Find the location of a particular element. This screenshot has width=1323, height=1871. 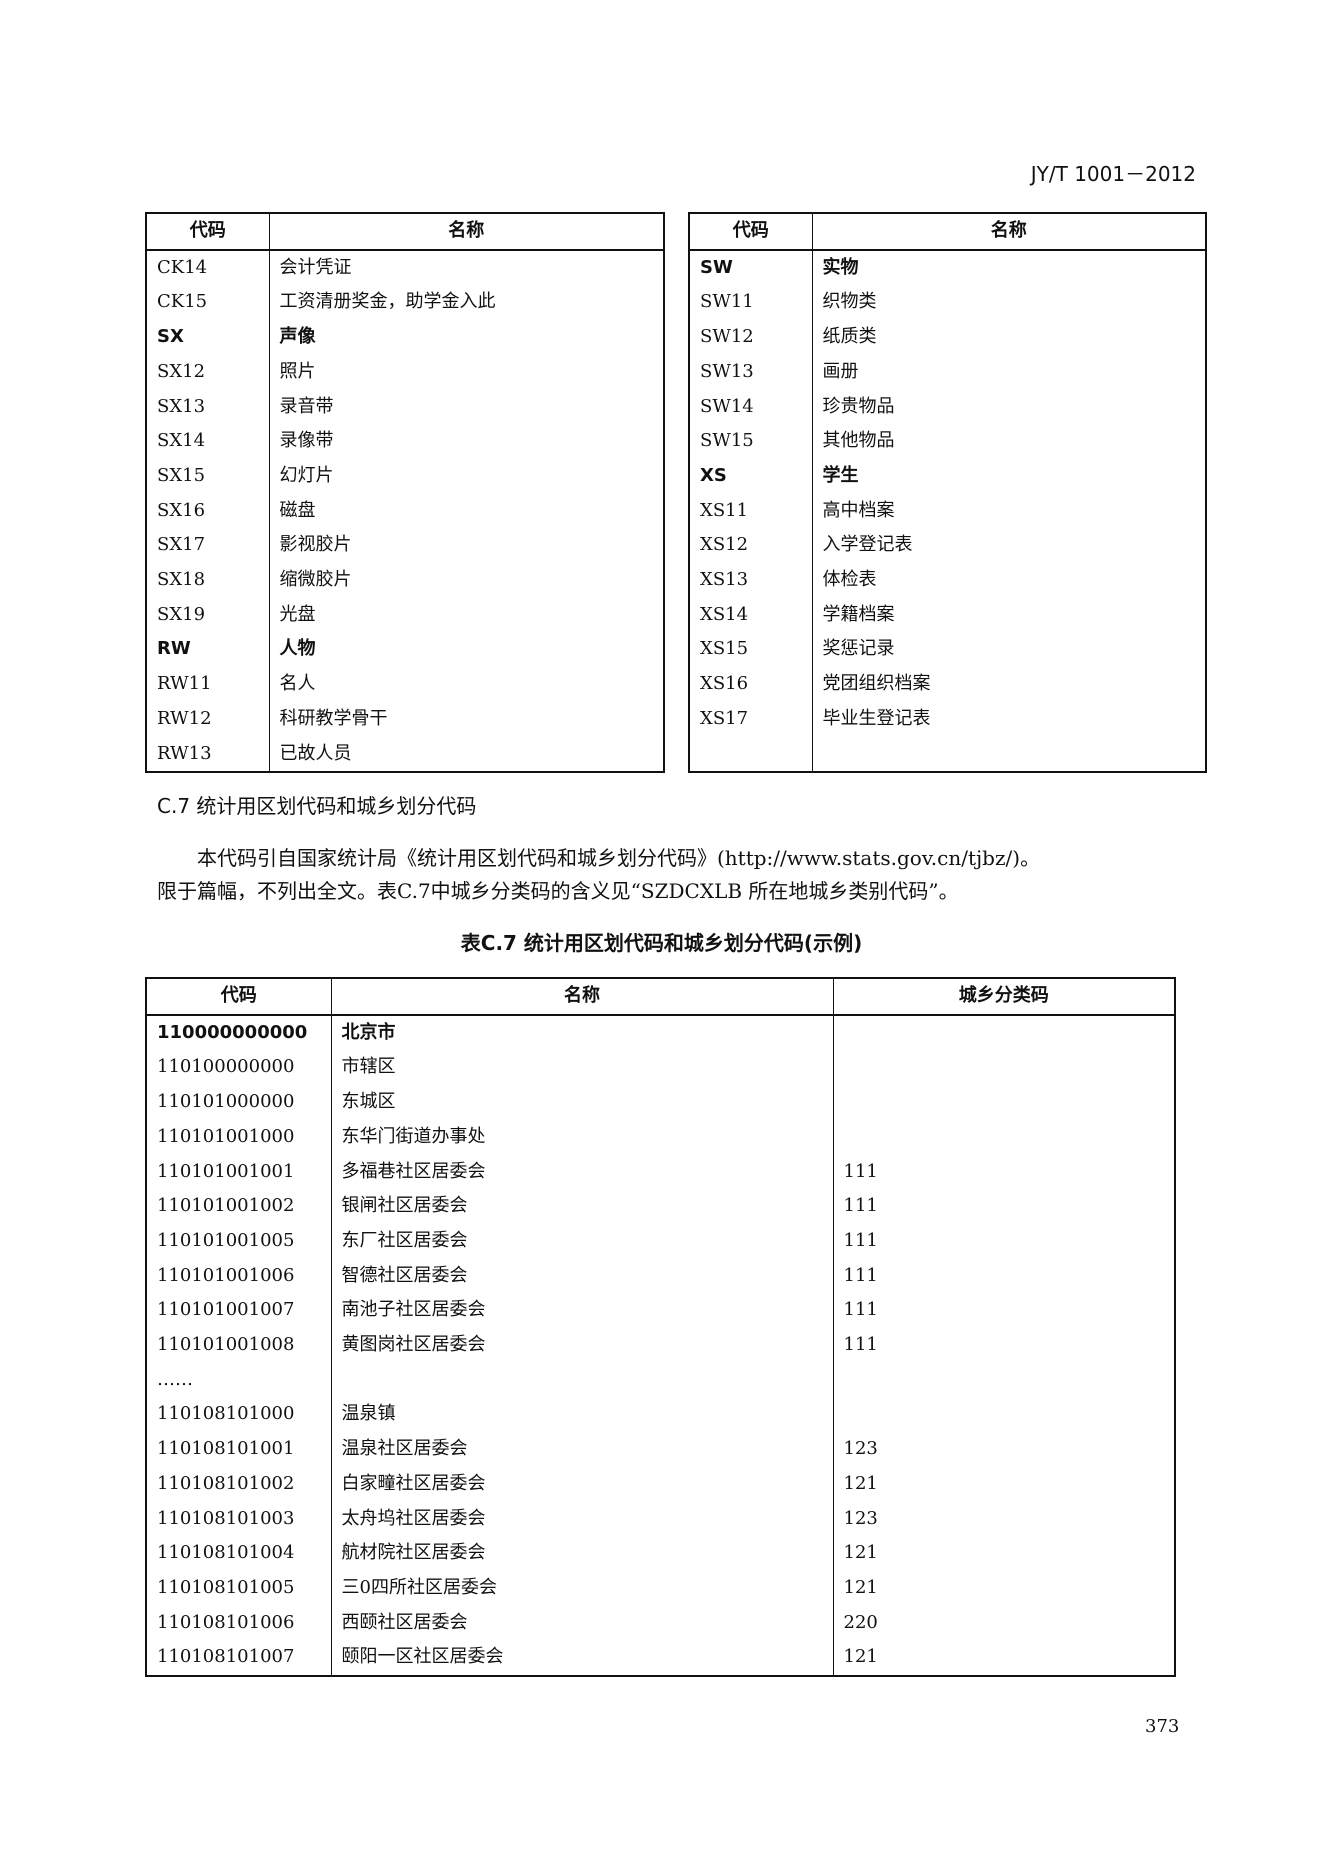

code-cell: SX19 is located at coordinates (208, 615).